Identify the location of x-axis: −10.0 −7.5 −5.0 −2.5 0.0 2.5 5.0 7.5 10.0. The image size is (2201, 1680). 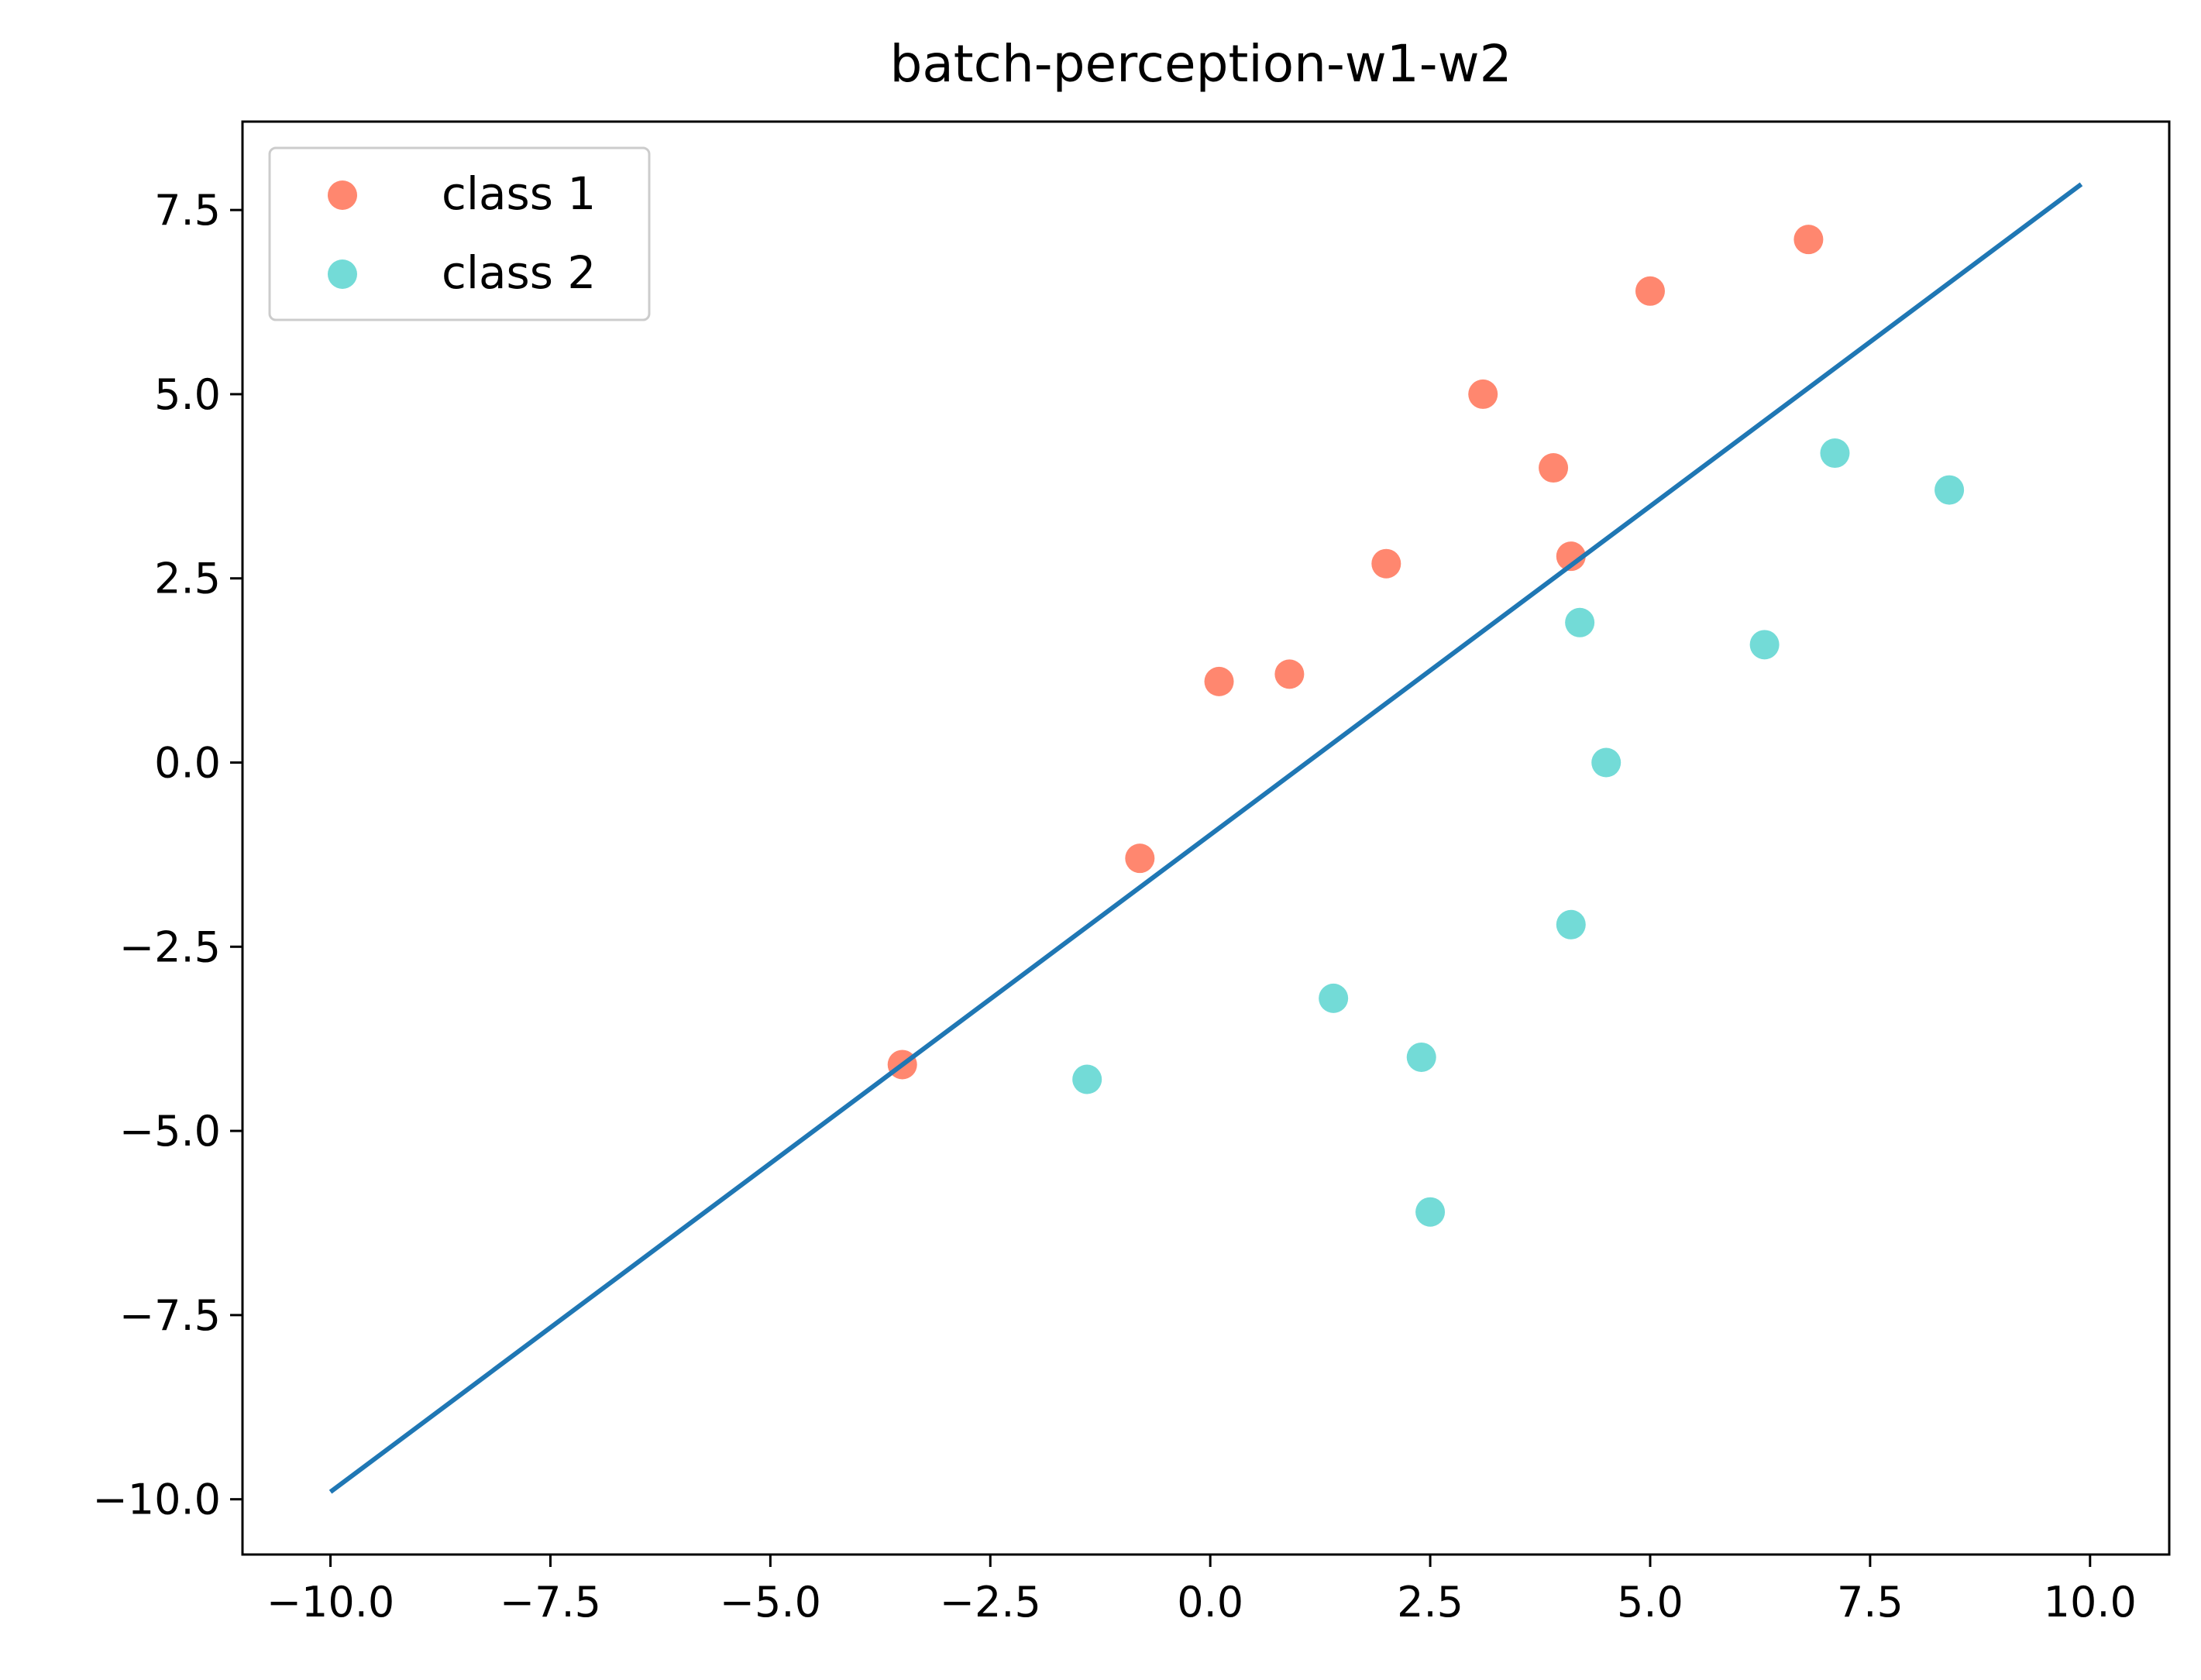
(1202, 1591).